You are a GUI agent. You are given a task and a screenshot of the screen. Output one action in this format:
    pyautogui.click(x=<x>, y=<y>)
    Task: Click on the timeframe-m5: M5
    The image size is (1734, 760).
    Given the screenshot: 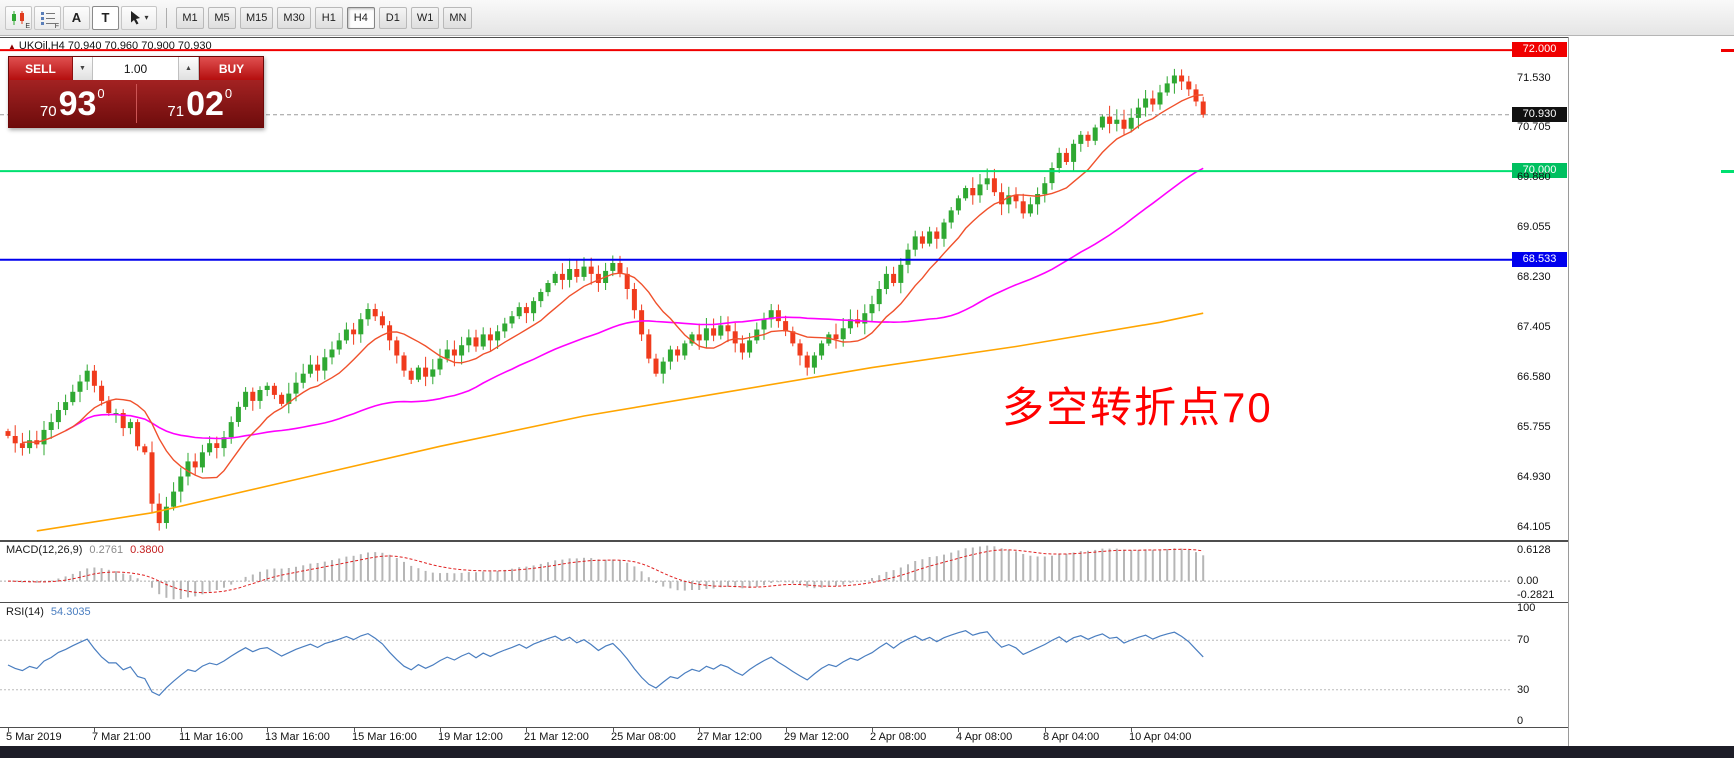 What is the action you would take?
    pyautogui.click(x=222, y=17)
    